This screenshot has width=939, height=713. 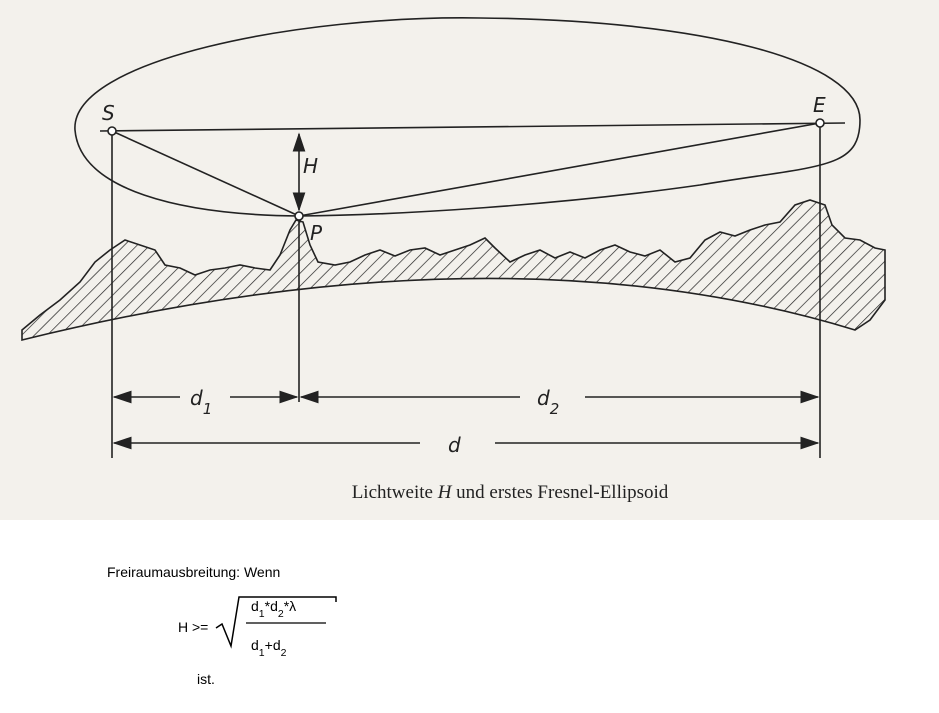 What do you see at coordinates (193, 572) in the screenshot?
I see `formula-intro: Freiraumausbreitung: Wenn` at bounding box center [193, 572].